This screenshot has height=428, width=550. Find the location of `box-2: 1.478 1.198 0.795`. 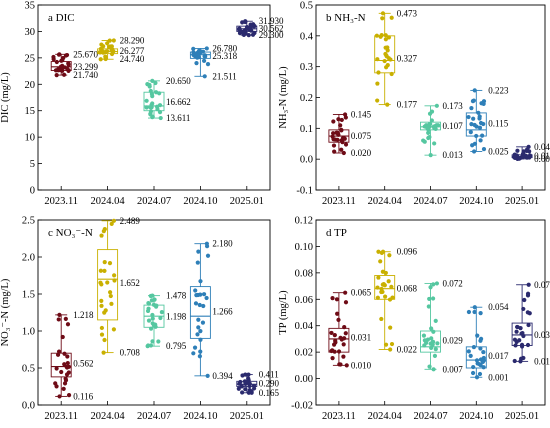

box-2: 1.478 1.198 0.795 is located at coordinates (165, 321).